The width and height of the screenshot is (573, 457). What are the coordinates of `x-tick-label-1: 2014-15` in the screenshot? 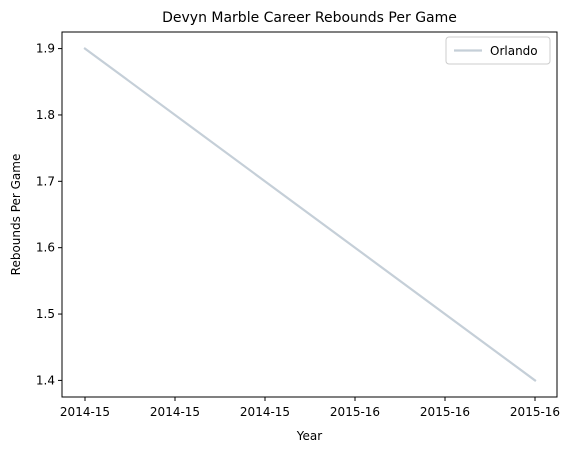 It's located at (175, 412).